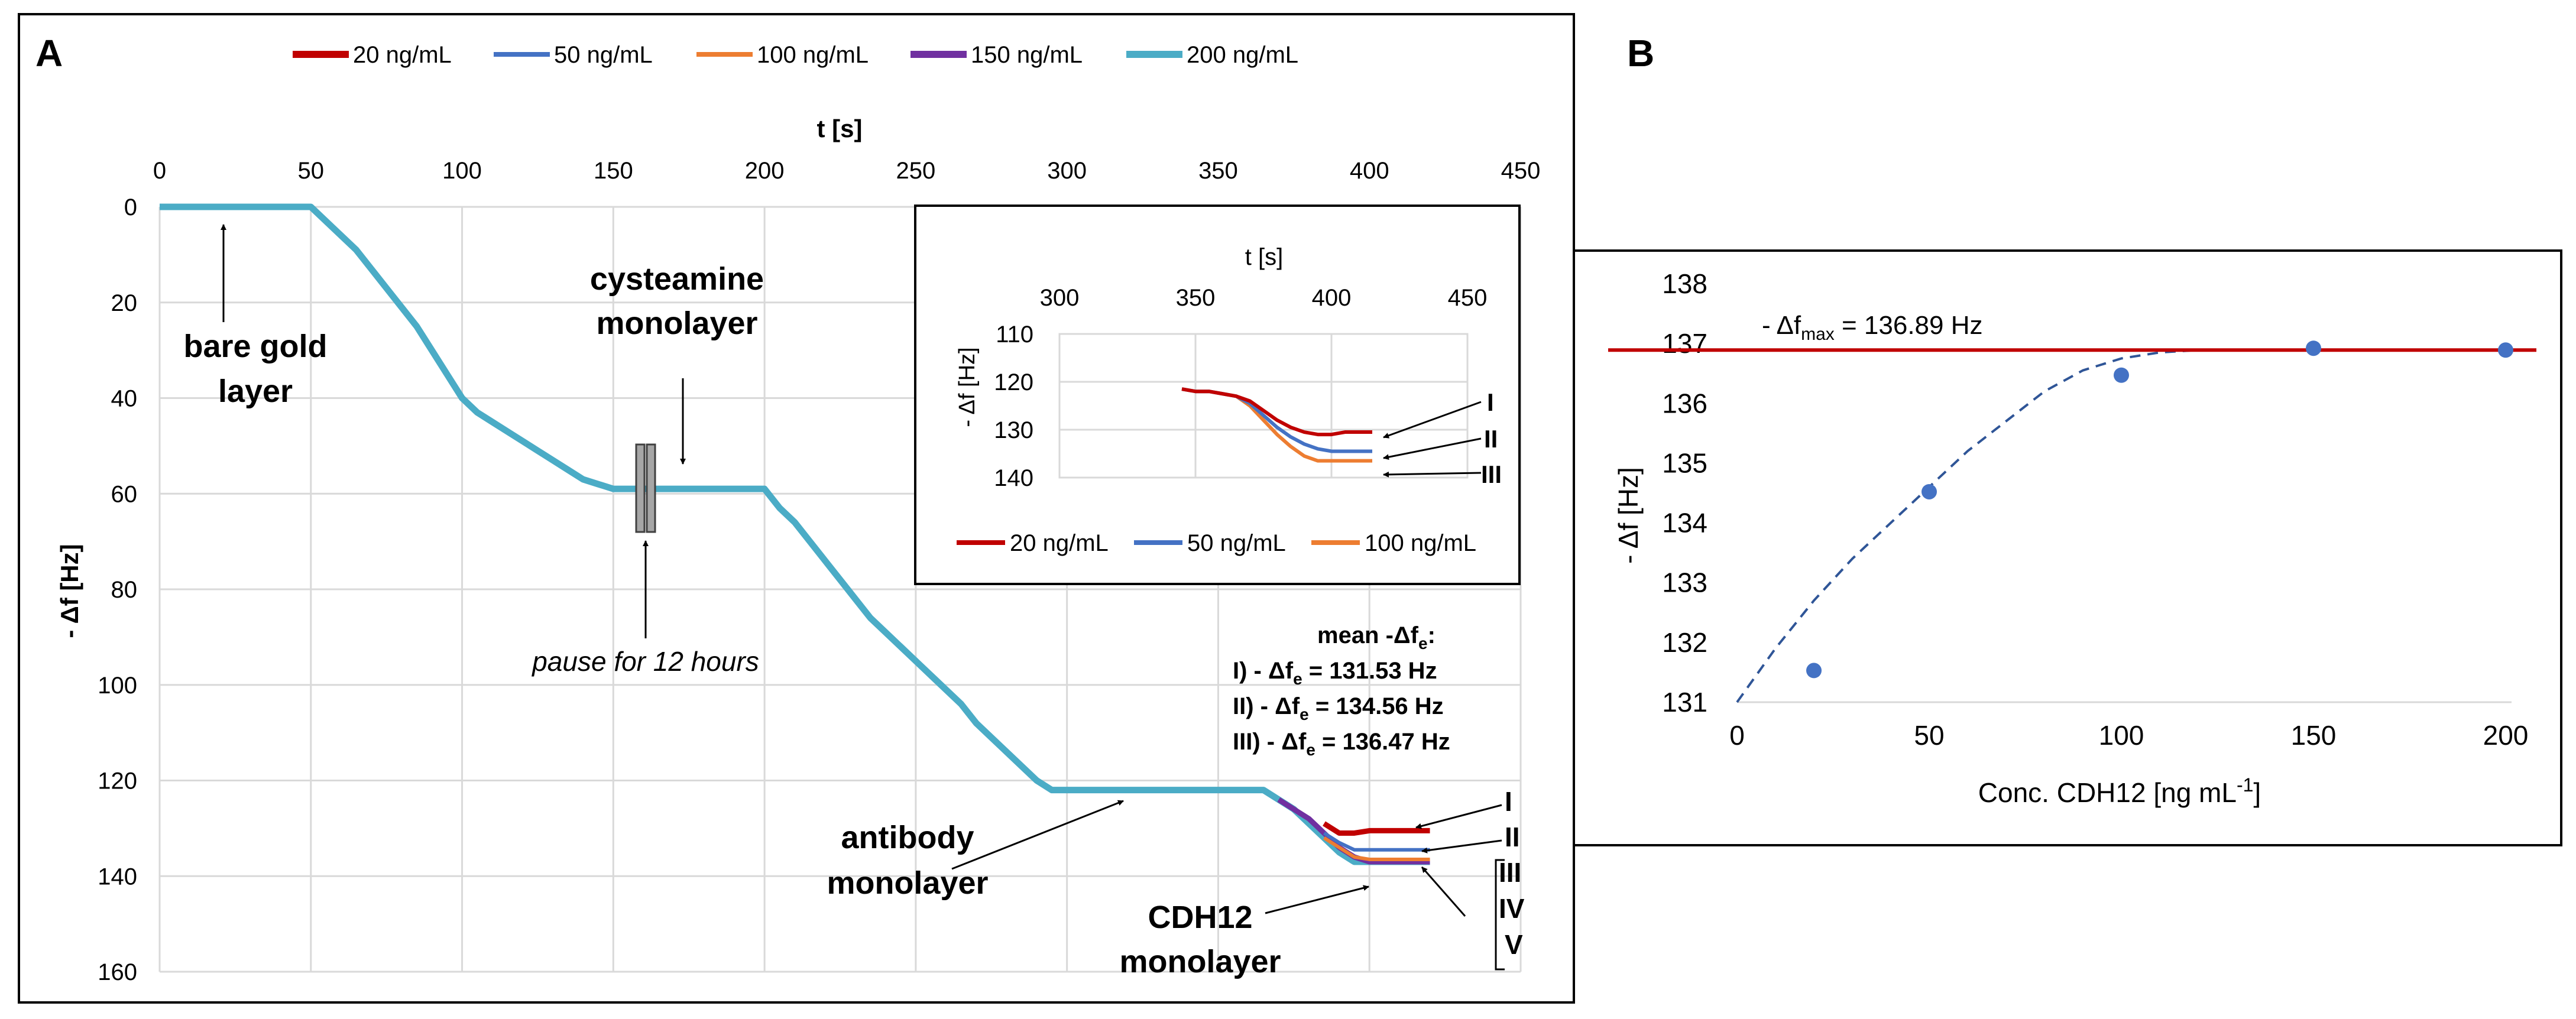  I want to click on main-y-tick-label: 160, so click(117, 972).